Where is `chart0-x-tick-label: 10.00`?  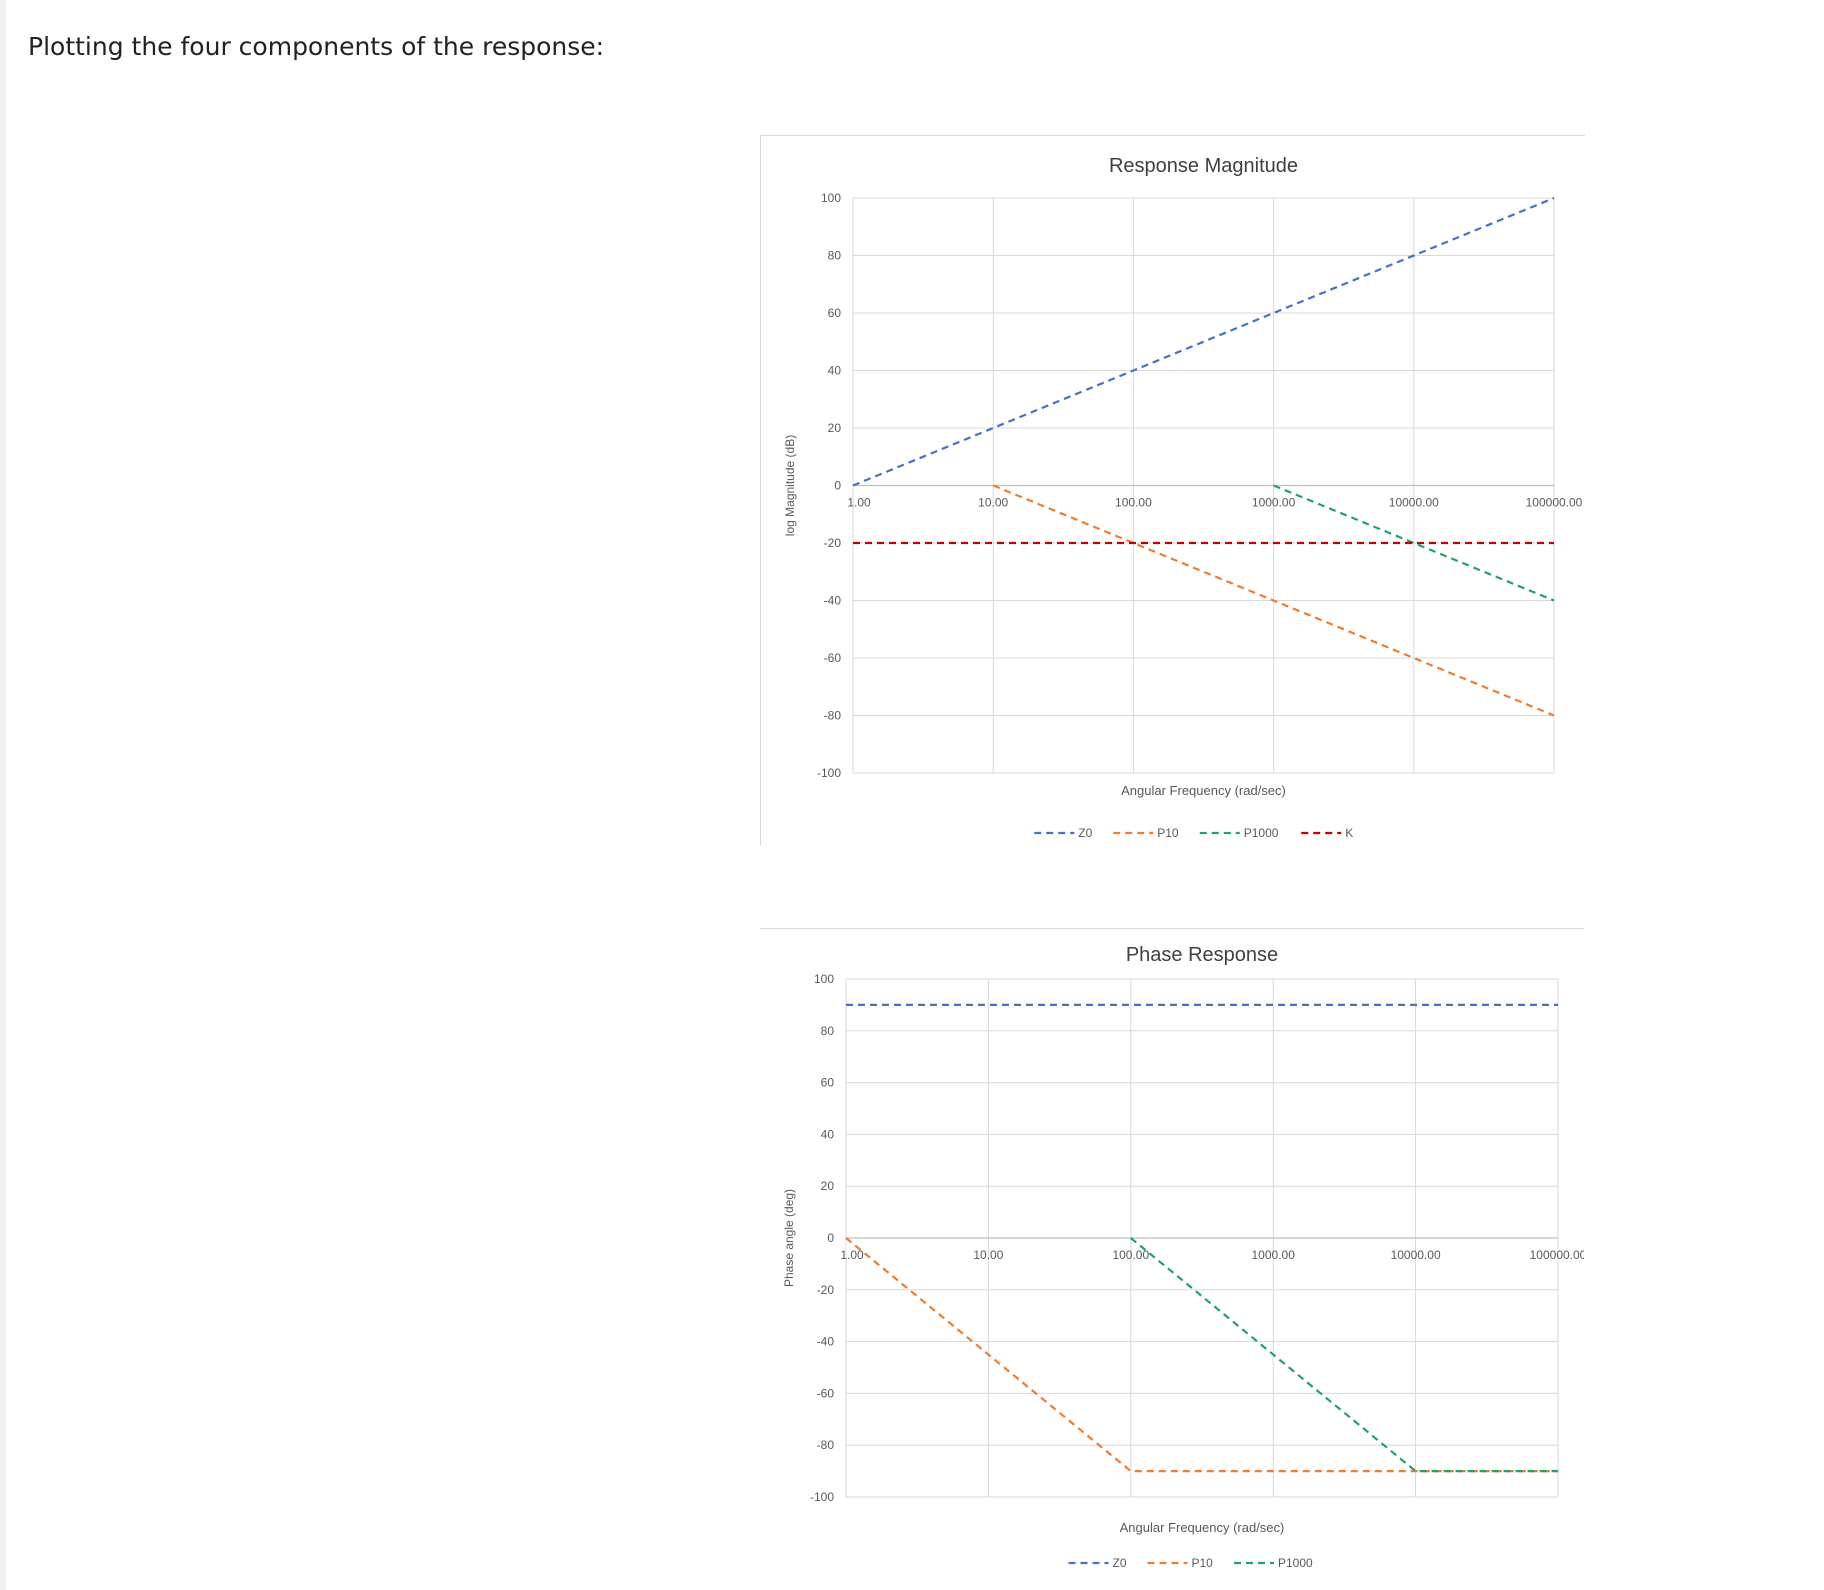 chart0-x-tick-label: 10.00 is located at coordinates (993, 503).